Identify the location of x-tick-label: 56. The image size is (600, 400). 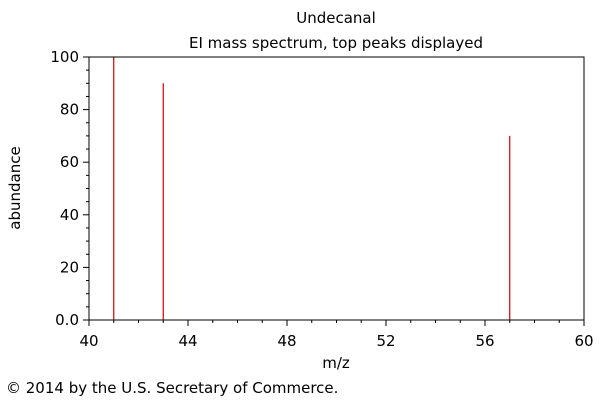
(484, 341).